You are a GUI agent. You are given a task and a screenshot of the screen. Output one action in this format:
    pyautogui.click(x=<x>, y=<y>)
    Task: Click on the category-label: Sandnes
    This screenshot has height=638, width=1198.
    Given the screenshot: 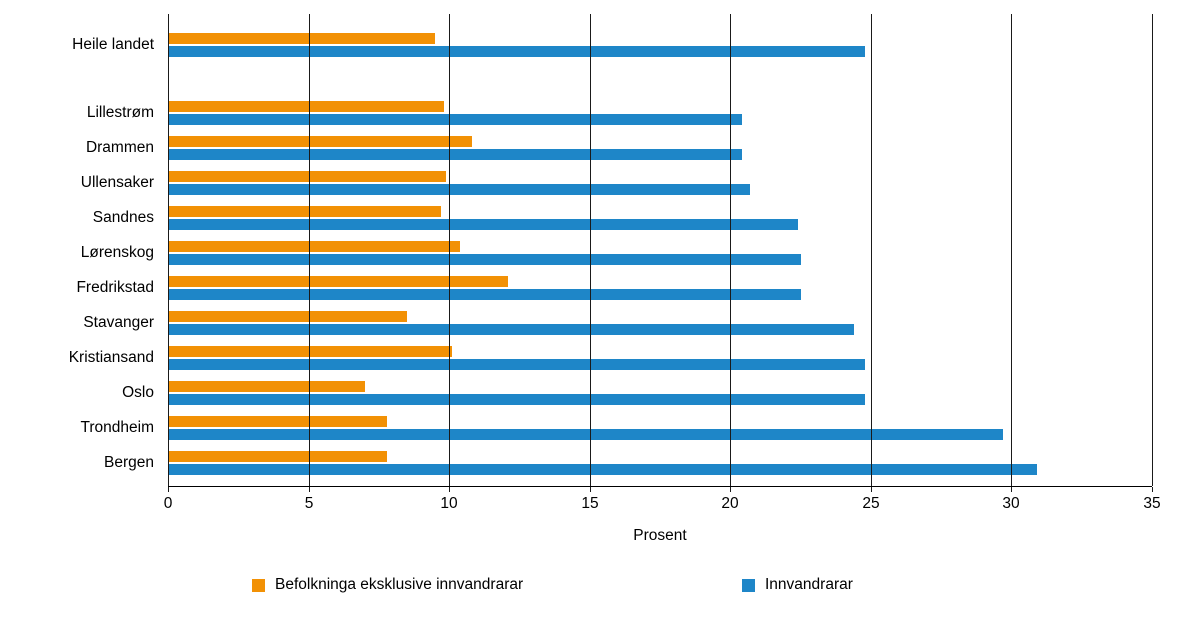 What is the action you would take?
    pyautogui.click(x=123, y=217)
    